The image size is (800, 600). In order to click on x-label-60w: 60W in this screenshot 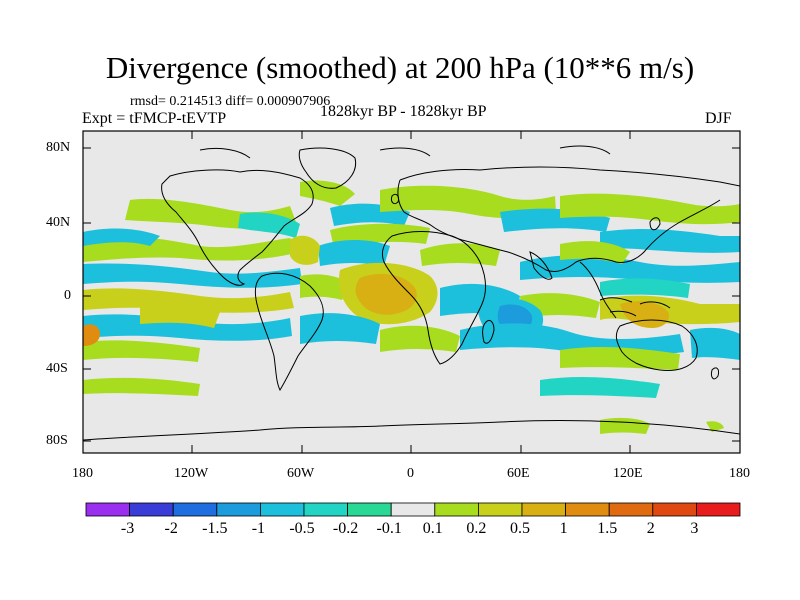, I will do `click(301, 473)`.